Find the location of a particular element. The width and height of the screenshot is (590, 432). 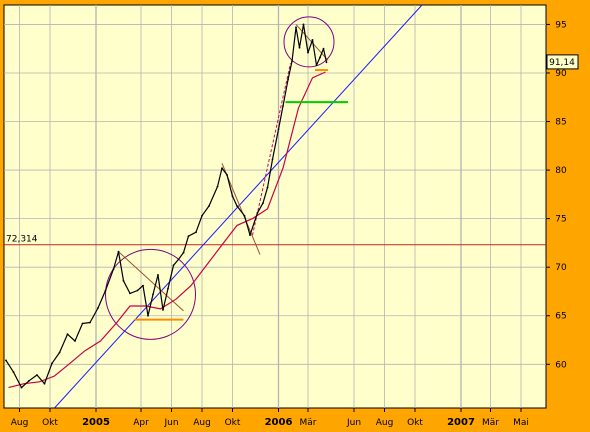

current-price-box is located at coordinates (562, 62).